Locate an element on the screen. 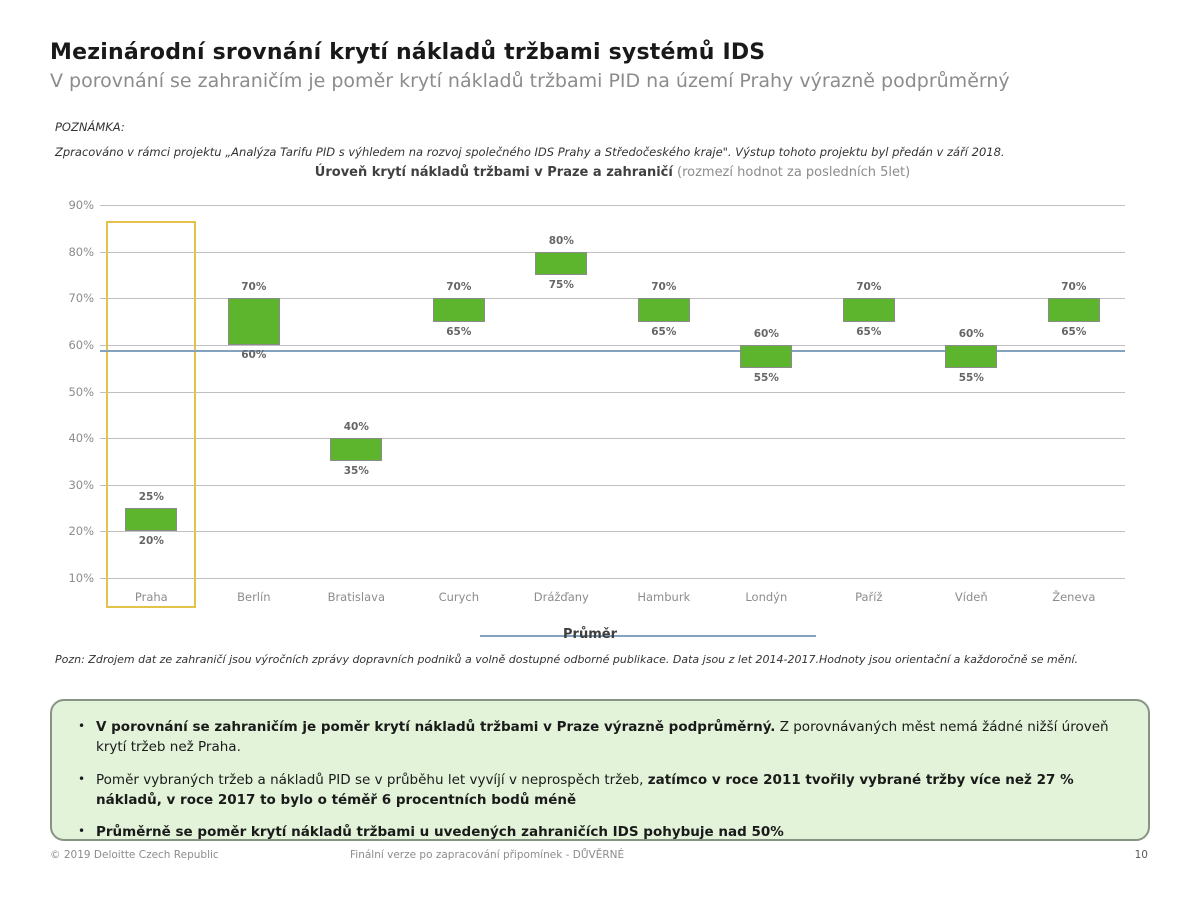 The image size is (1200, 897). footer-page-number: 10 is located at coordinates (1141, 855).